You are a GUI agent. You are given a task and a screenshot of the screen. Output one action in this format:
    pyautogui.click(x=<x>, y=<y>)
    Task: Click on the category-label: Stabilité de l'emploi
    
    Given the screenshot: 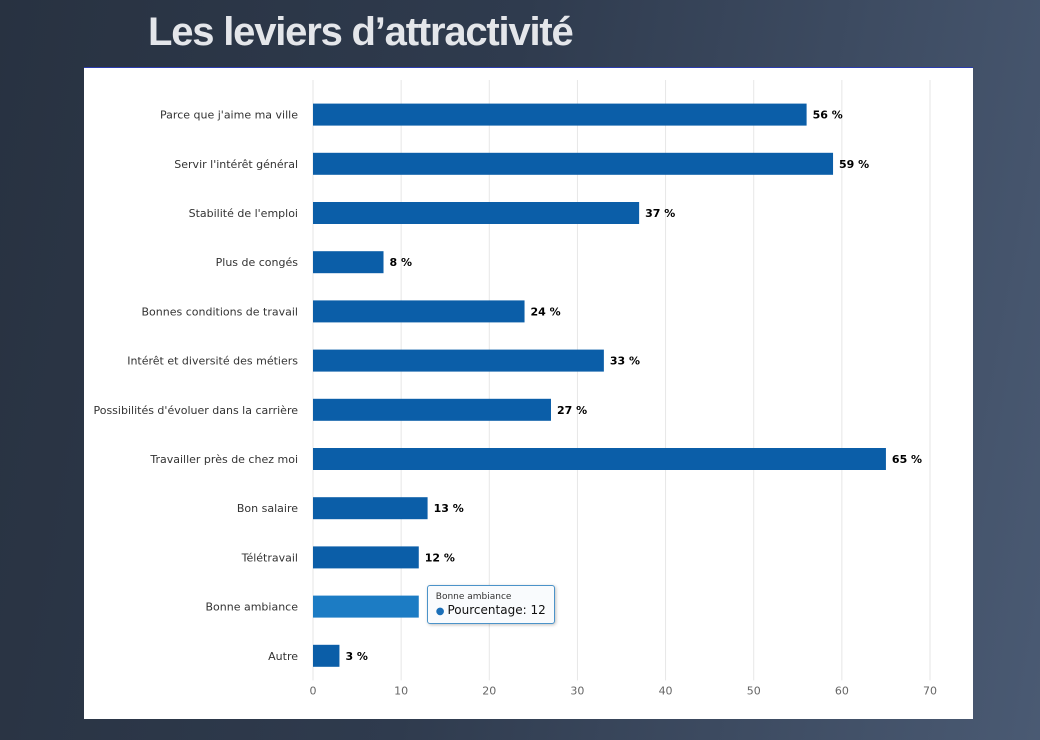 What is the action you would take?
    pyautogui.click(x=243, y=213)
    